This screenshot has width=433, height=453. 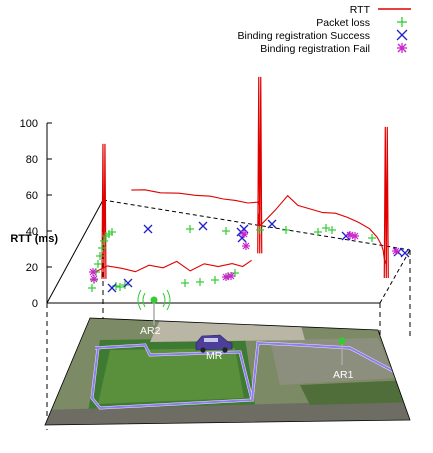 What do you see at coordinates (32, 268) in the screenshot?
I see `y-tick-label-20: 20` at bounding box center [32, 268].